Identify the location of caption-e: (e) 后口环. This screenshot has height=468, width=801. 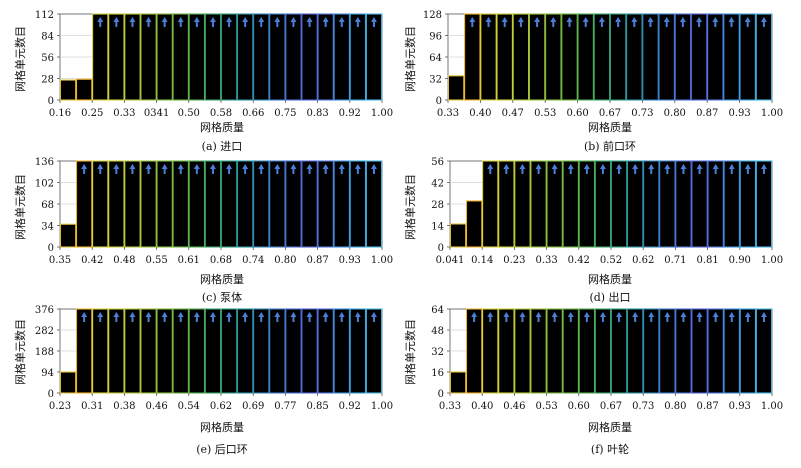
(222, 449).